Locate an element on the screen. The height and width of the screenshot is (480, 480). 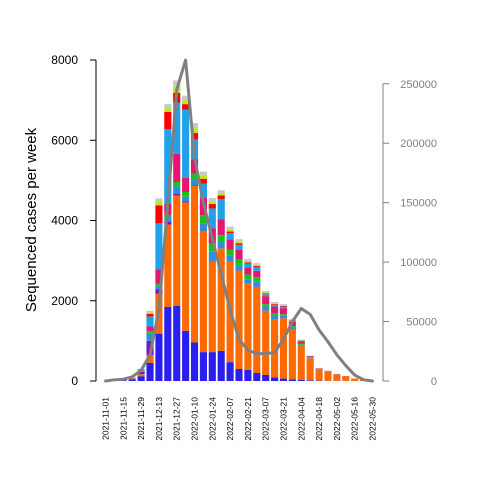
x-tick-label: 2022-01-10 is located at coordinates (195, 419).